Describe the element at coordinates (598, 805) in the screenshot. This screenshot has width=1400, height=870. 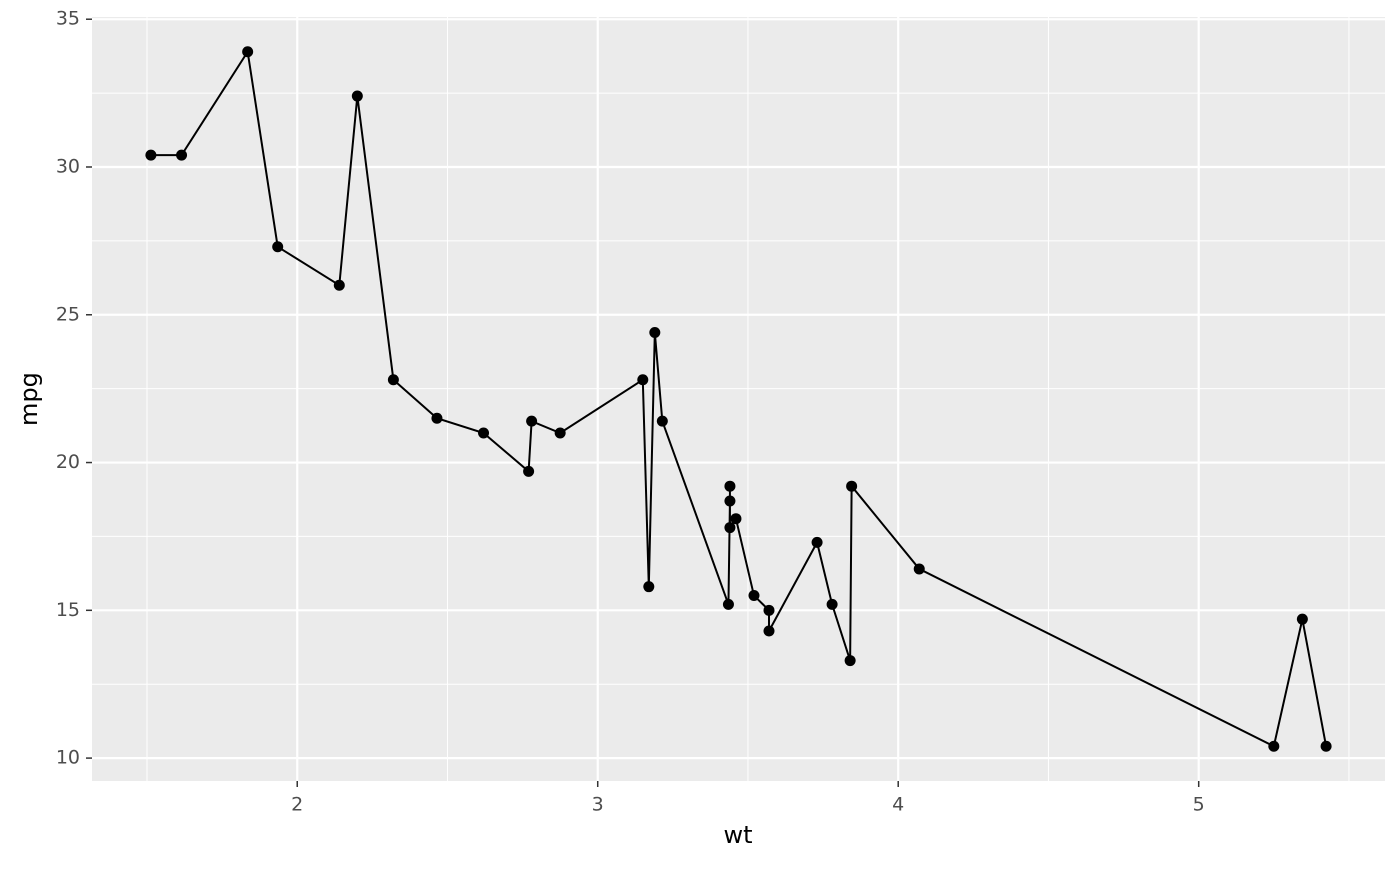
I see `x-tick-label: 3` at that location.